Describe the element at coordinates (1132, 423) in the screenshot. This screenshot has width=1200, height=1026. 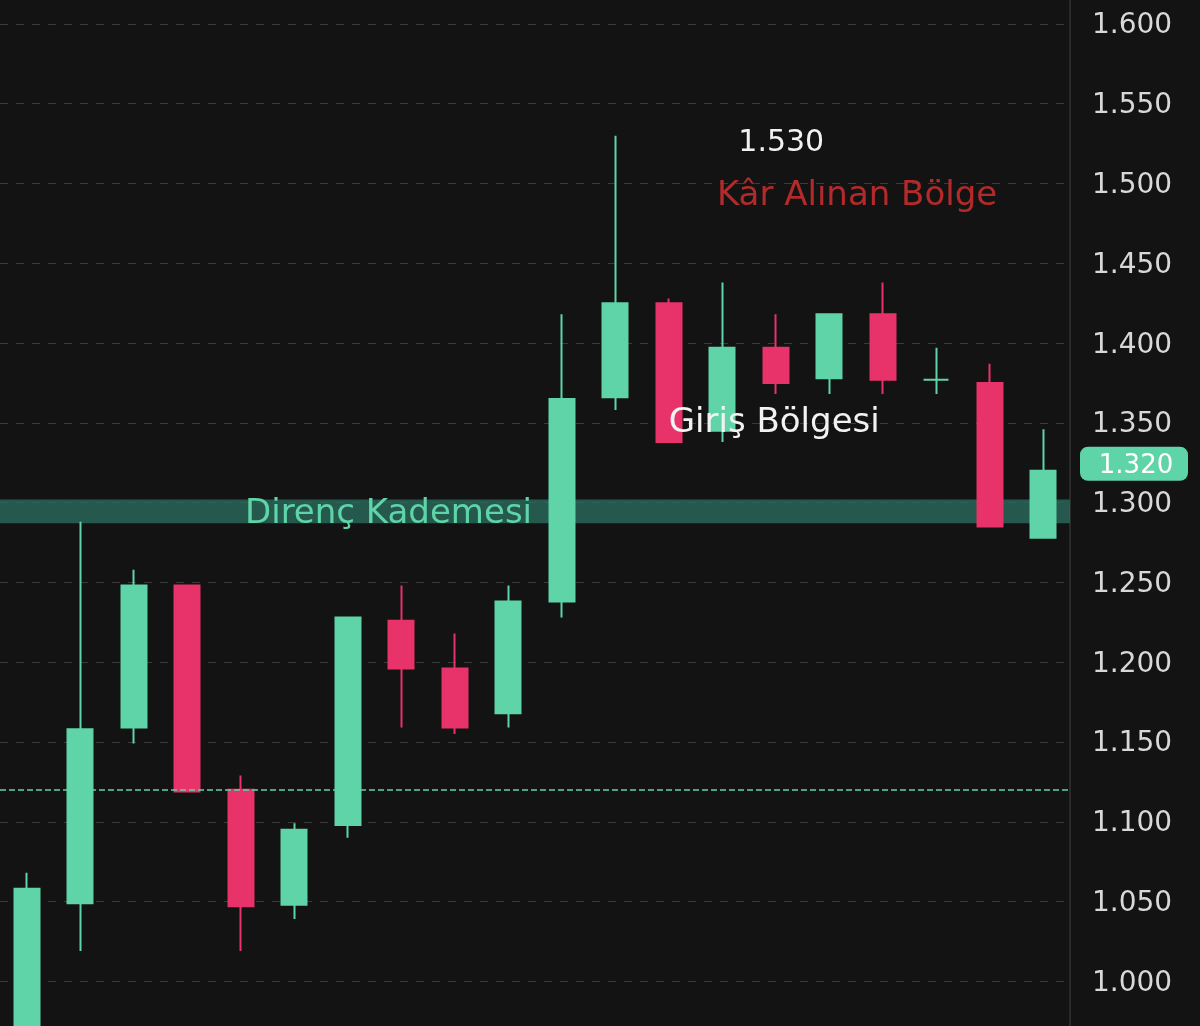
I see `y-tick-label: 1.350` at that location.